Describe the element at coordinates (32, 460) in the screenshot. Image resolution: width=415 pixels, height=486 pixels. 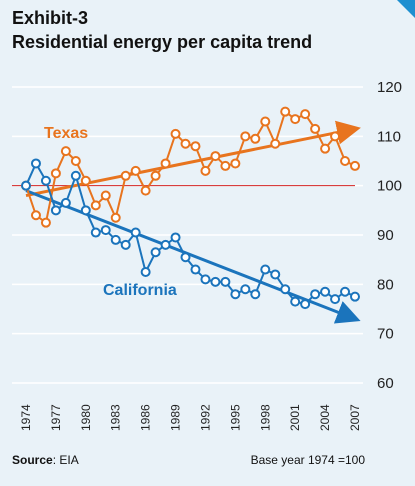
I see `source-label: Source` at that location.